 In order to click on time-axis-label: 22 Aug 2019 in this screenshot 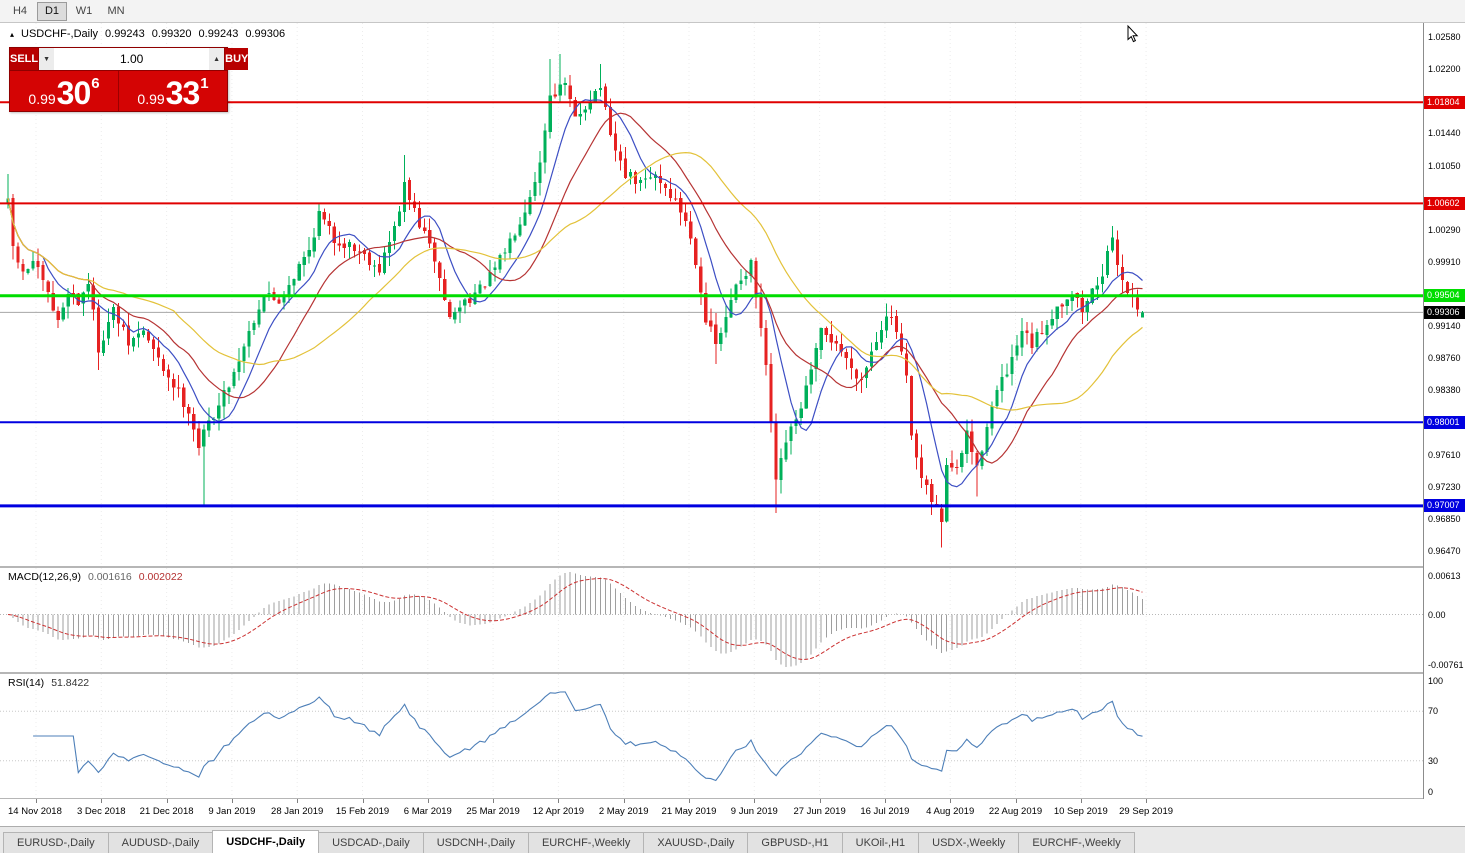, I will do `click(1015, 811)`.